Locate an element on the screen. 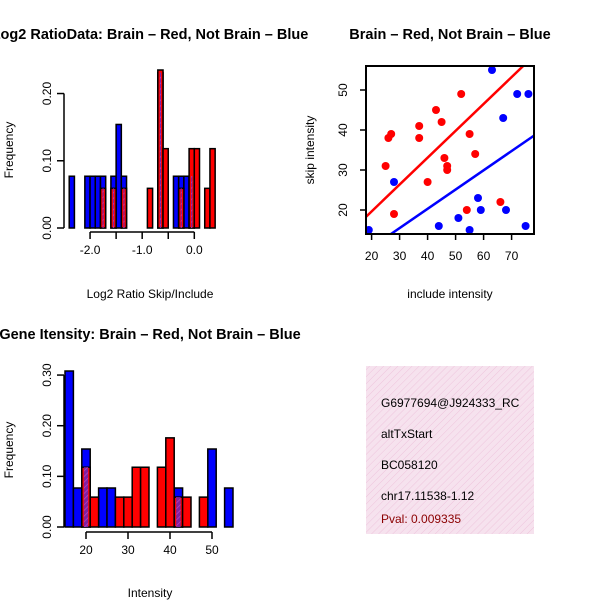 The height and width of the screenshot is (600, 600). x-tick-label: -1.0 is located at coordinates (142, 250).